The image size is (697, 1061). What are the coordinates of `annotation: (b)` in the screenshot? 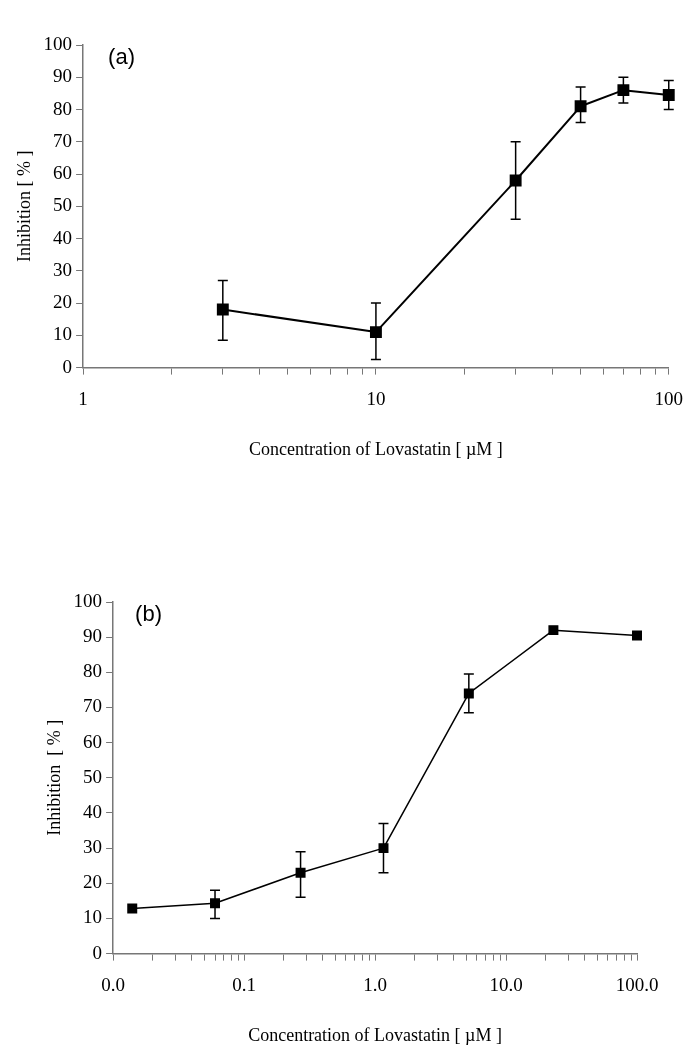 It's located at (148, 614).